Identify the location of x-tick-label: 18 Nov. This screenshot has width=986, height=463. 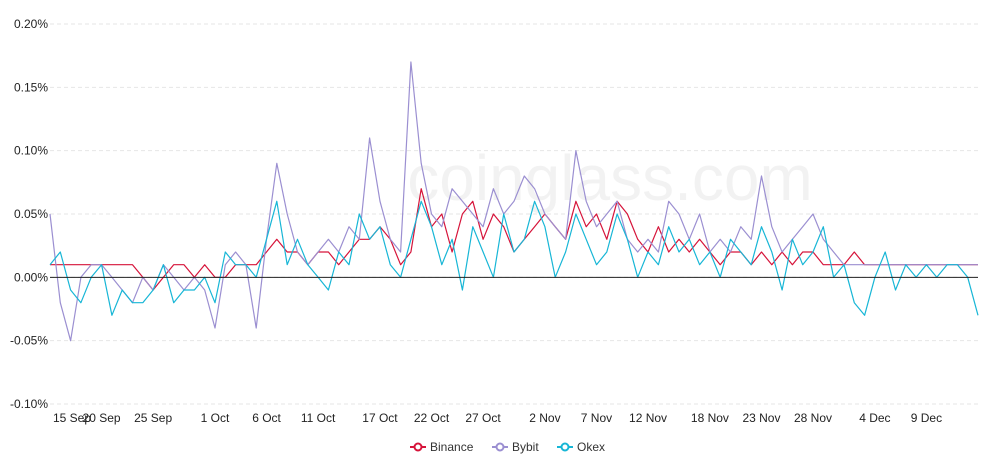
(710, 418).